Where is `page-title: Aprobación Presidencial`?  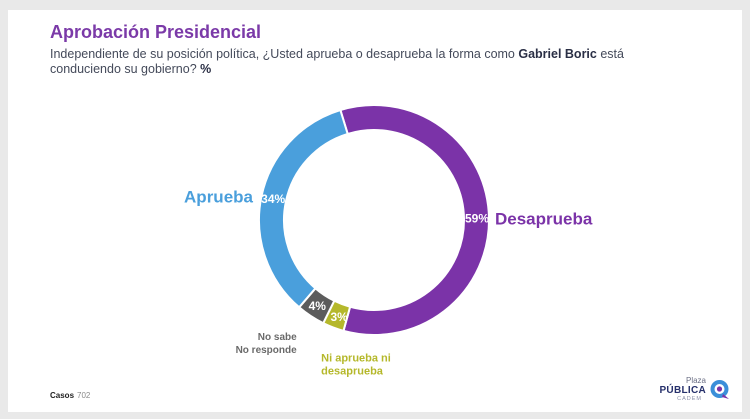 page-title: Aprobación Presidencial is located at coordinates (156, 32).